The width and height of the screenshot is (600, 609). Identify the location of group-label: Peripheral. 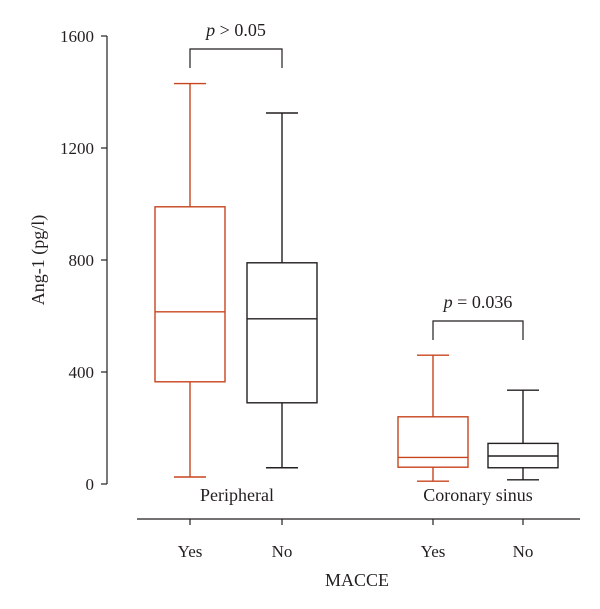
(237, 495).